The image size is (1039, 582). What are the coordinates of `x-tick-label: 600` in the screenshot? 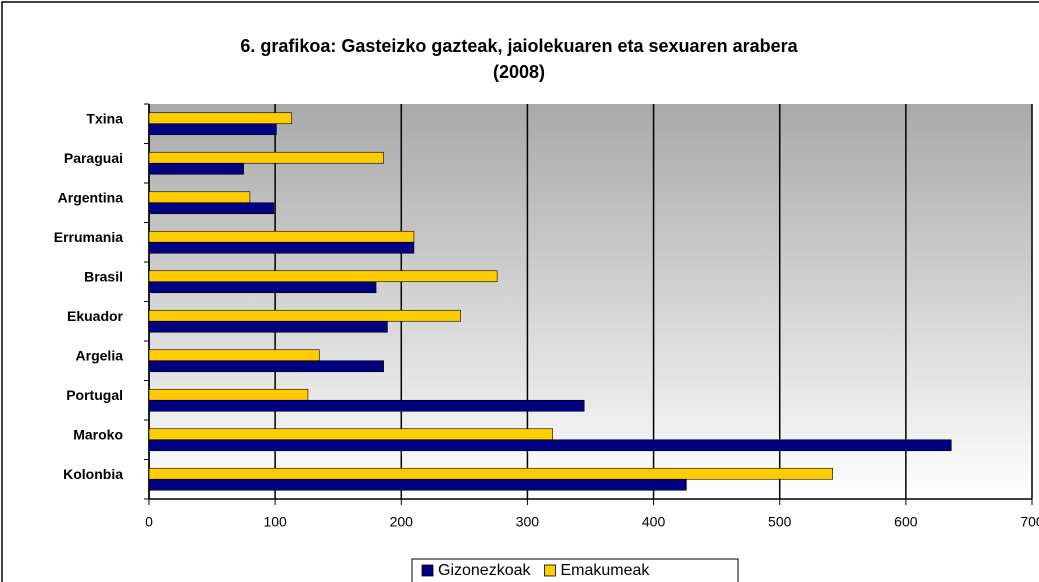 It's located at (906, 522).